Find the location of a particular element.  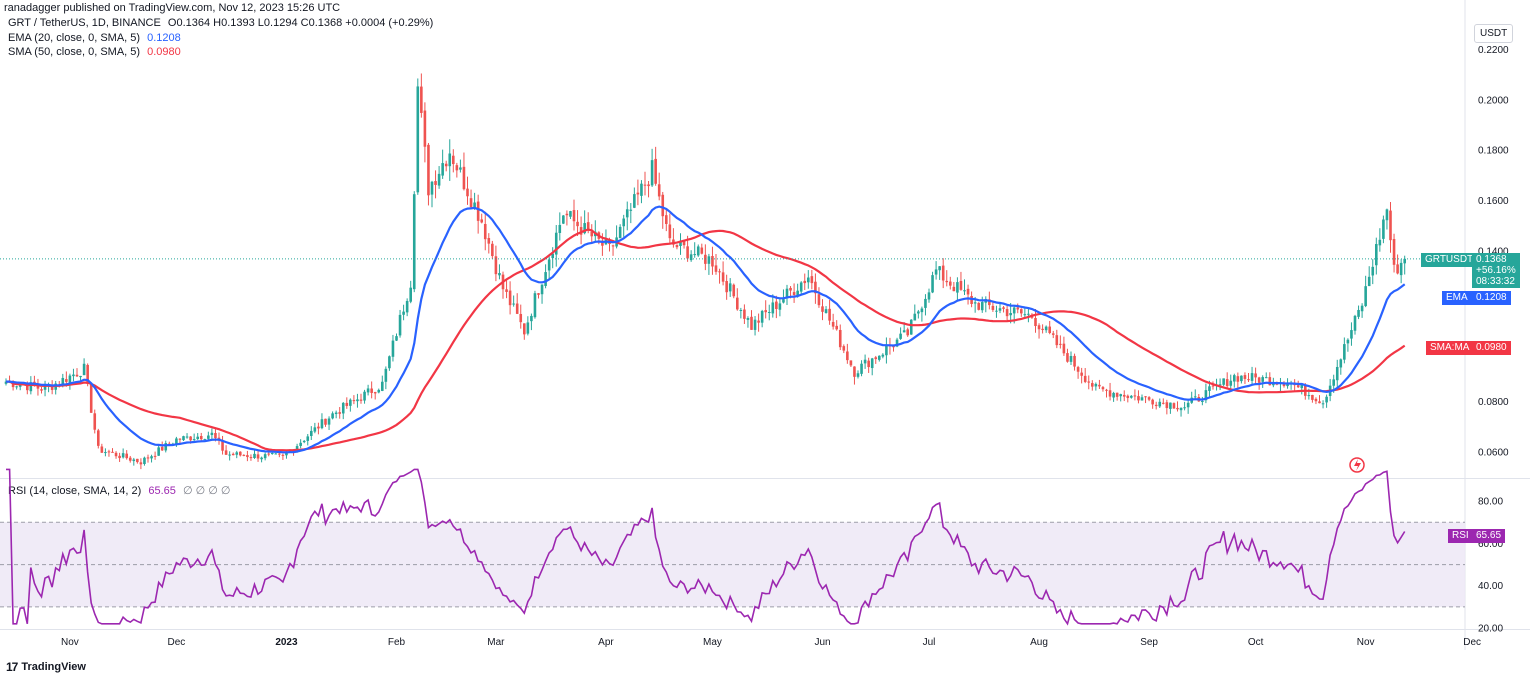

time-tick-label: Feb is located at coordinates (397, 642).